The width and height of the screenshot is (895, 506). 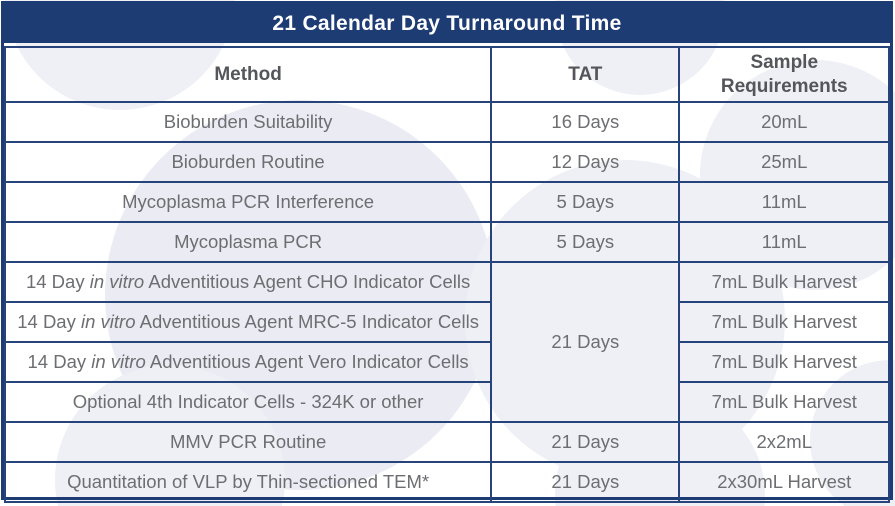 I want to click on header-row: Method TAT Sample Requirements, so click(x=446, y=74).